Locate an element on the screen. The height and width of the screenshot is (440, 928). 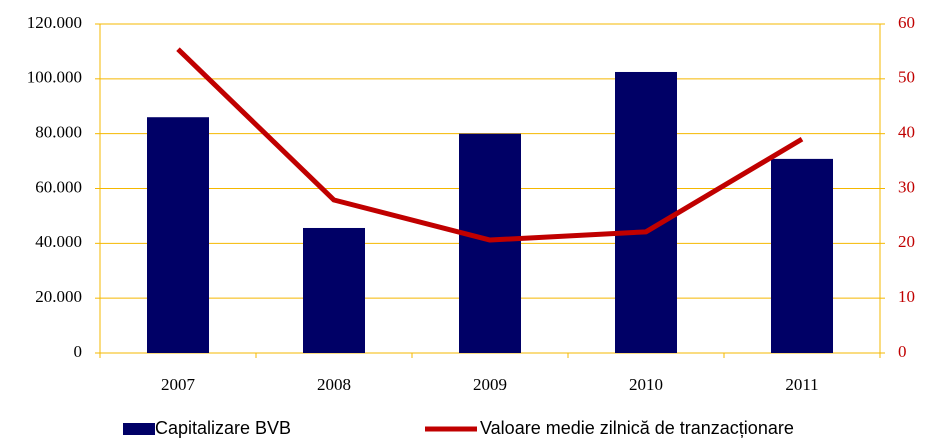
y-tick-label: 20.000 is located at coordinates (58, 296).